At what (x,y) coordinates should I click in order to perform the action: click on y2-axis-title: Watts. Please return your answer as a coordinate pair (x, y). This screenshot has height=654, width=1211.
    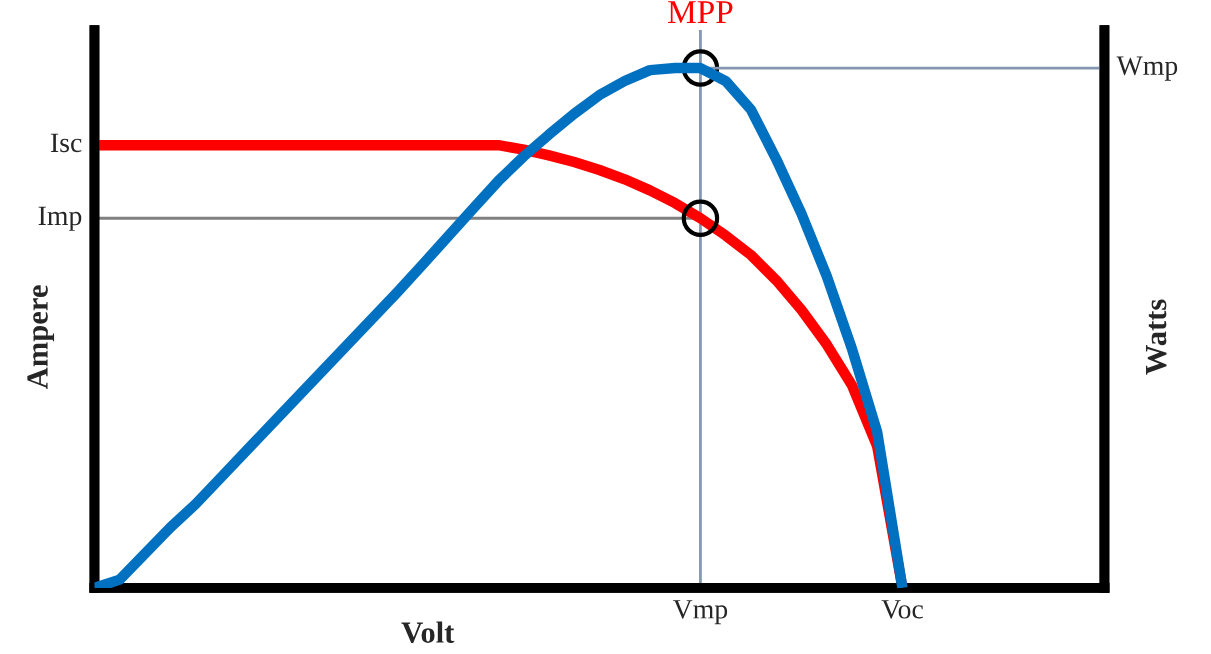
    Looking at the image, I should click on (1156, 337).